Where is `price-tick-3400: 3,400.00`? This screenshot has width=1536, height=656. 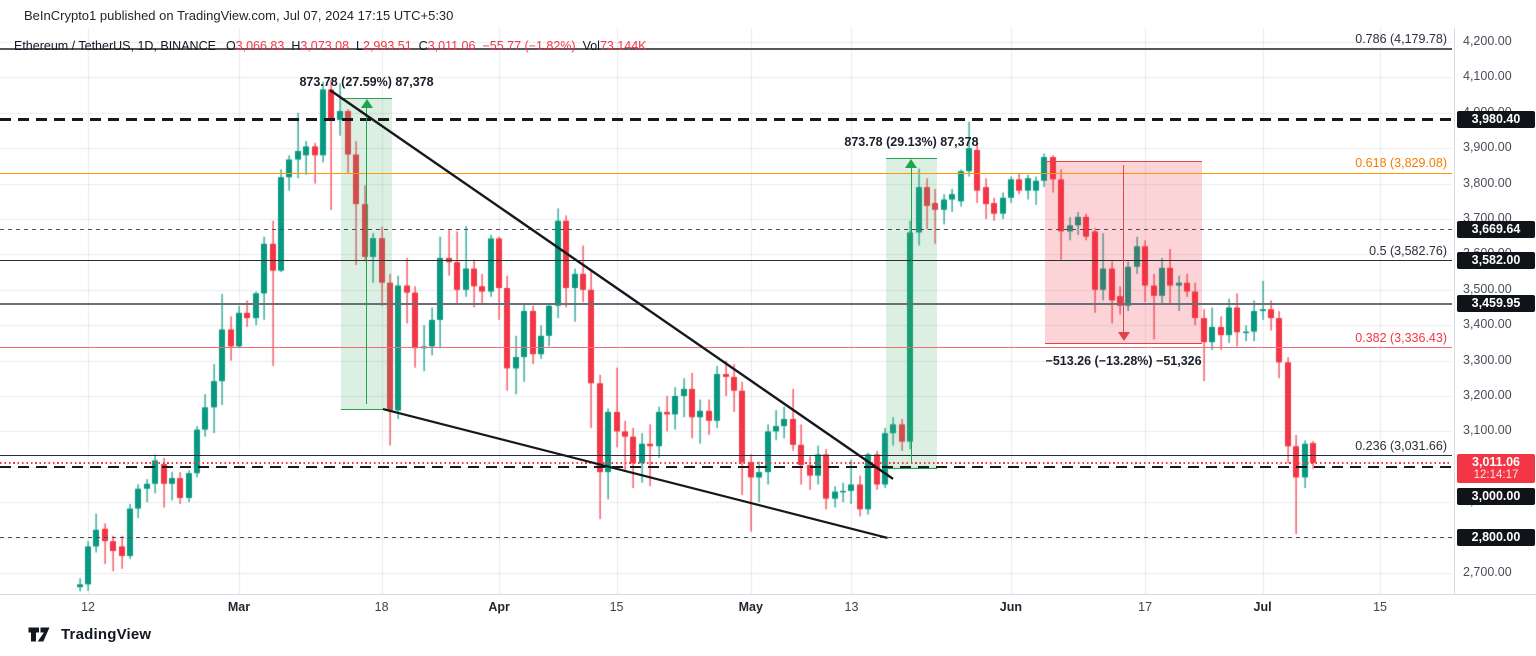 price-tick-3400: 3,400.00 is located at coordinates (1487, 324).